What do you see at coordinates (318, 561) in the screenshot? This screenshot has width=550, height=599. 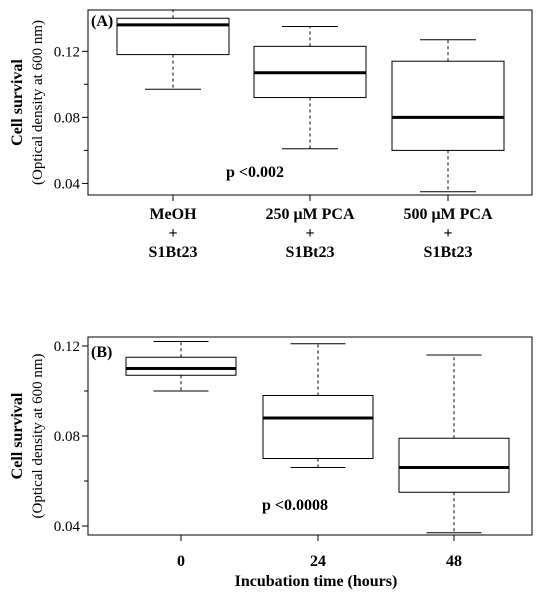 I see `x-category-label: 24` at bounding box center [318, 561].